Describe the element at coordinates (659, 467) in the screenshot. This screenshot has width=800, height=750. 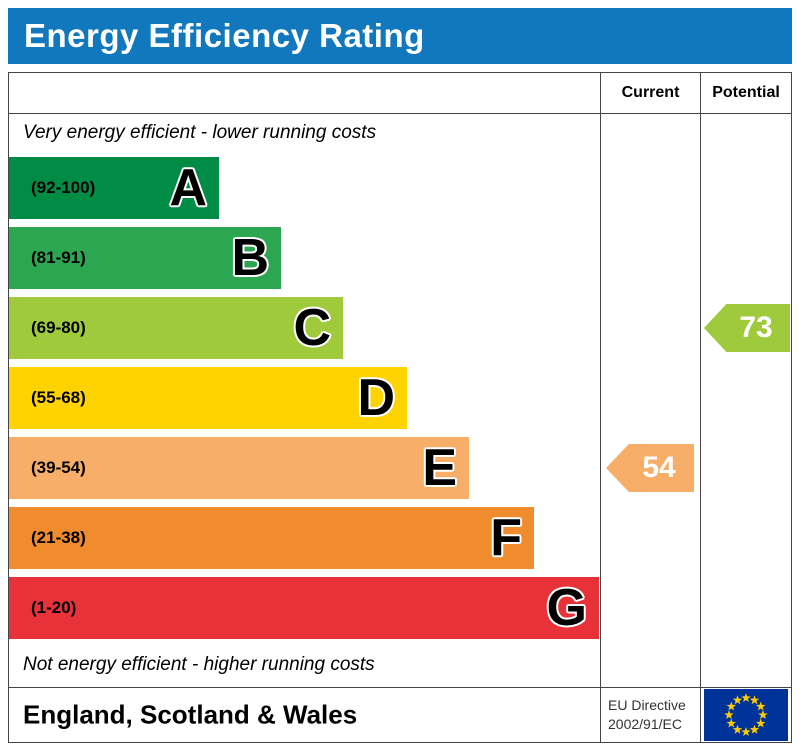
I see `current-rating-value: 54` at that location.